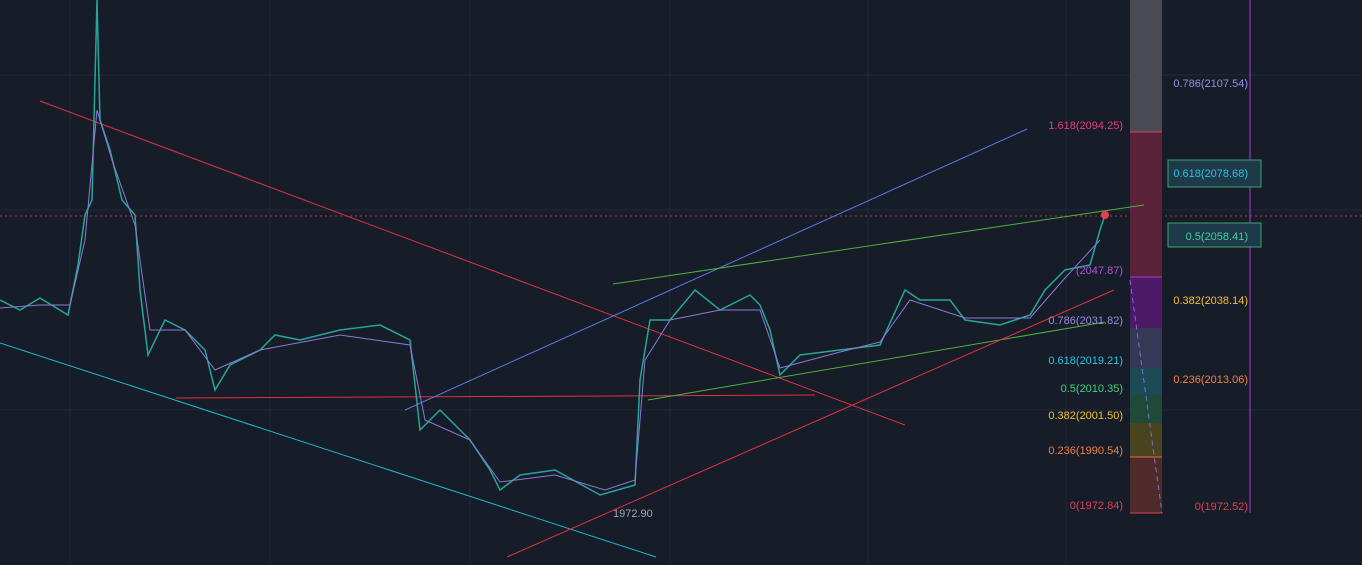 The height and width of the screenshot is (565, 1362). I want to click on fib-label: (2047.87), so click(1099, 271).